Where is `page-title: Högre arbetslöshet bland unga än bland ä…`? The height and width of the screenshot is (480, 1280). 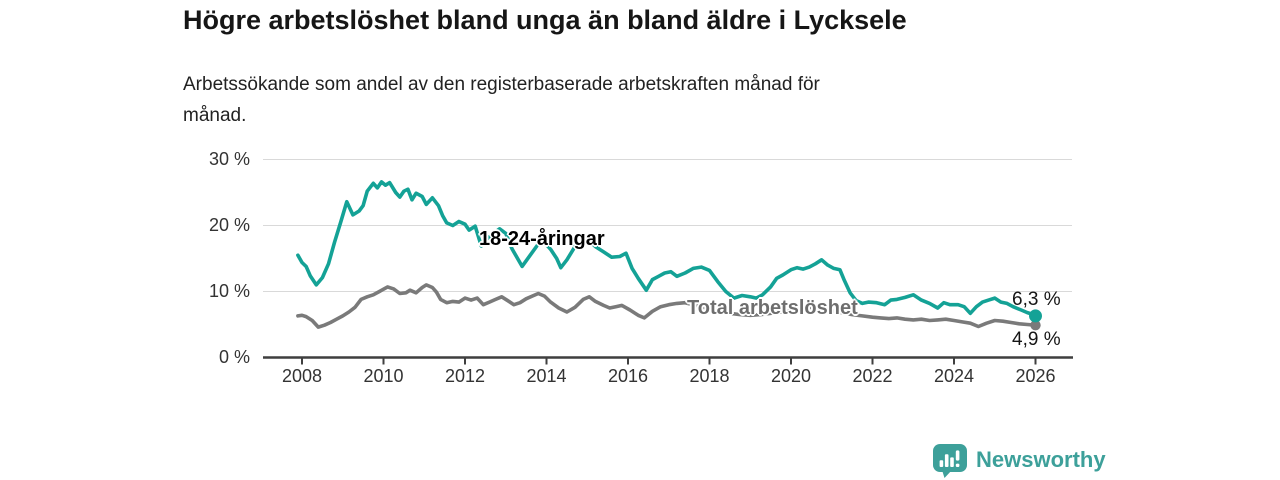 page-title: Högre arbetslöshet bland unga än bland ä… is located at coordinates (545, 20).